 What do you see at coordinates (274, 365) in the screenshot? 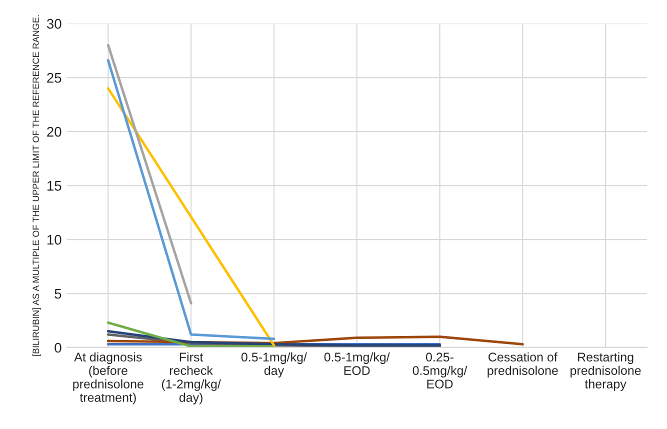
I see `x-tick-label: 0.5-1mg/kg/ day` at bounding box center [274, 365].